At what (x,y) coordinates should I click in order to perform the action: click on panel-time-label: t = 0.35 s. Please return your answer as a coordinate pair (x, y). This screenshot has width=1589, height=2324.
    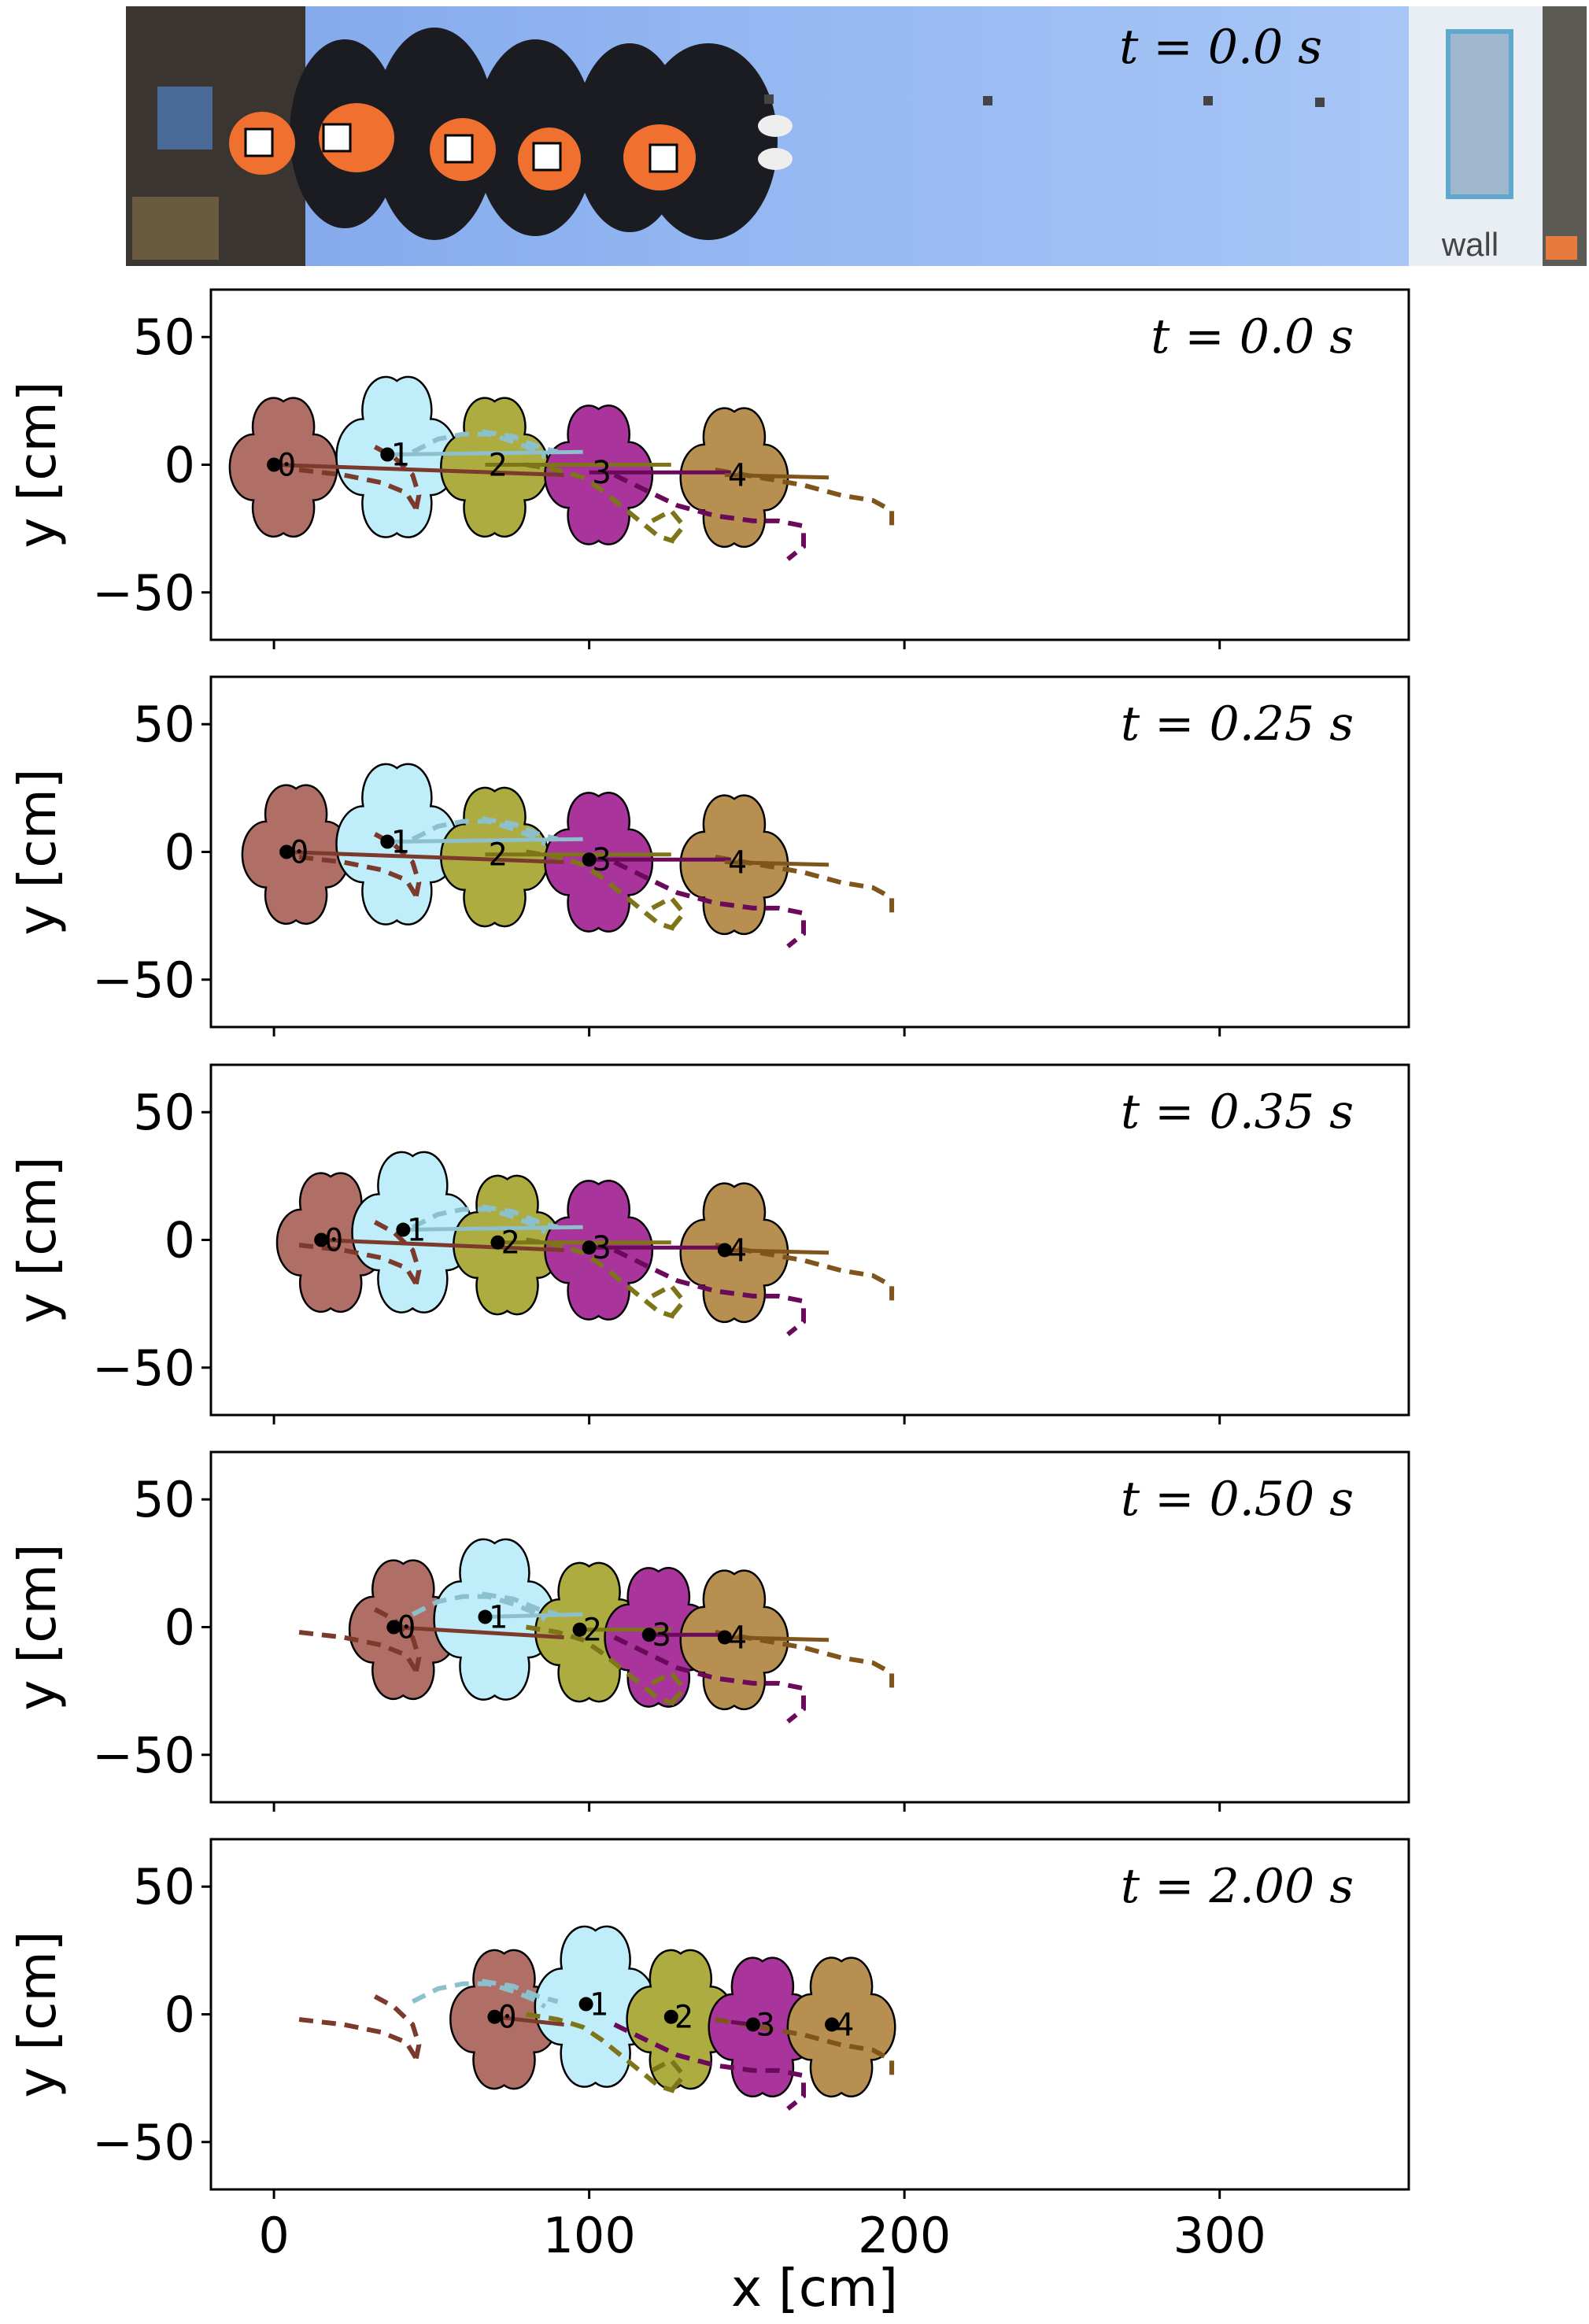
    Looking at the image, I should click on (1237, 1112).